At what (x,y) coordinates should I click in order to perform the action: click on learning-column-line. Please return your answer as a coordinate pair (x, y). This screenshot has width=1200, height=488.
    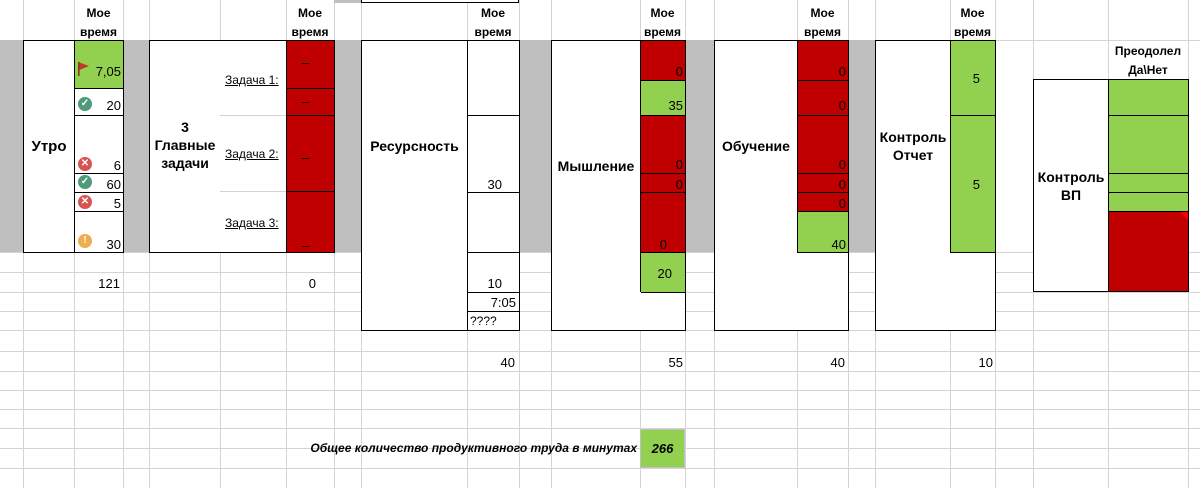
    Looking at the image, I should click on (797, 146).